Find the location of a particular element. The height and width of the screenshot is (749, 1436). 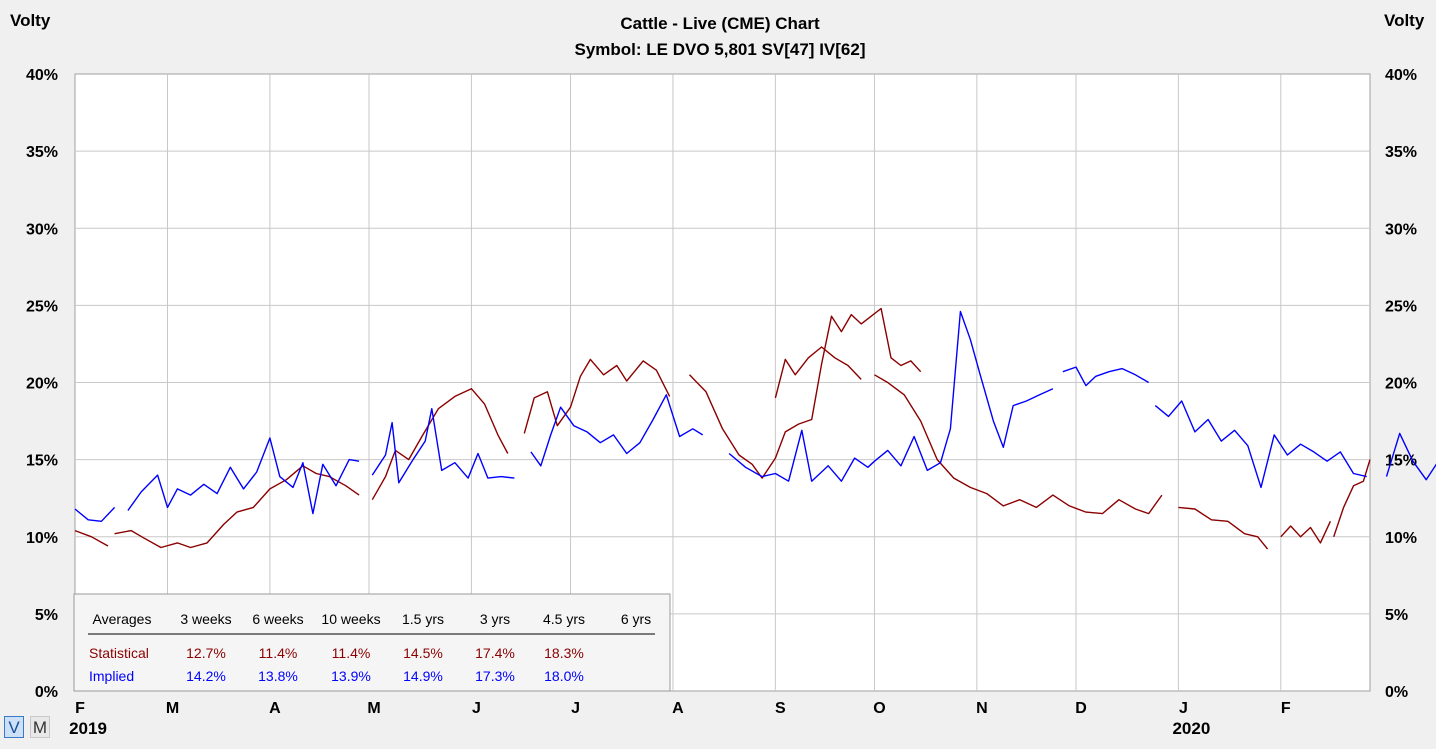

y-tick-label-right: 25% is located at coordinates (1401, 306).